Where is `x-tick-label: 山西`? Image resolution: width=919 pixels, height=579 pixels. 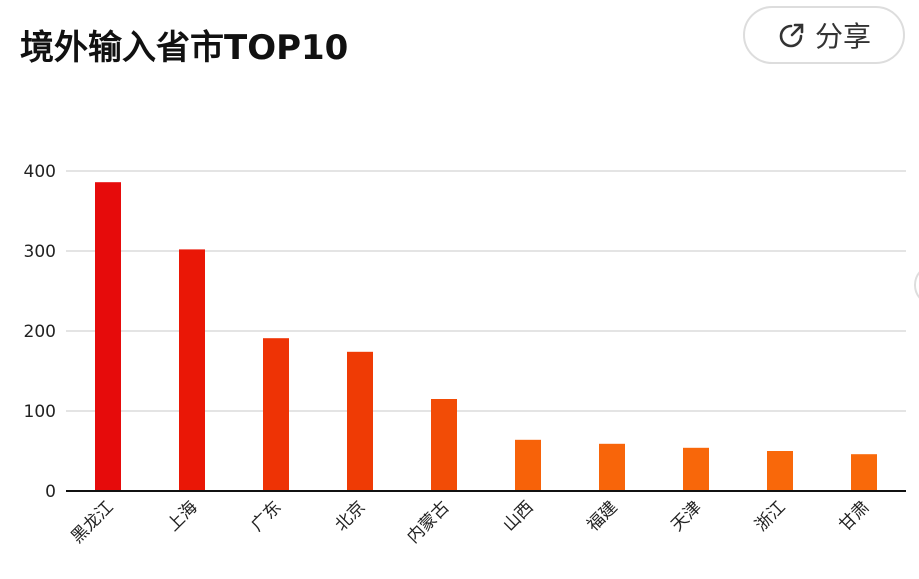
x-tick-label: 山西 is located at coordinates (518, 516).